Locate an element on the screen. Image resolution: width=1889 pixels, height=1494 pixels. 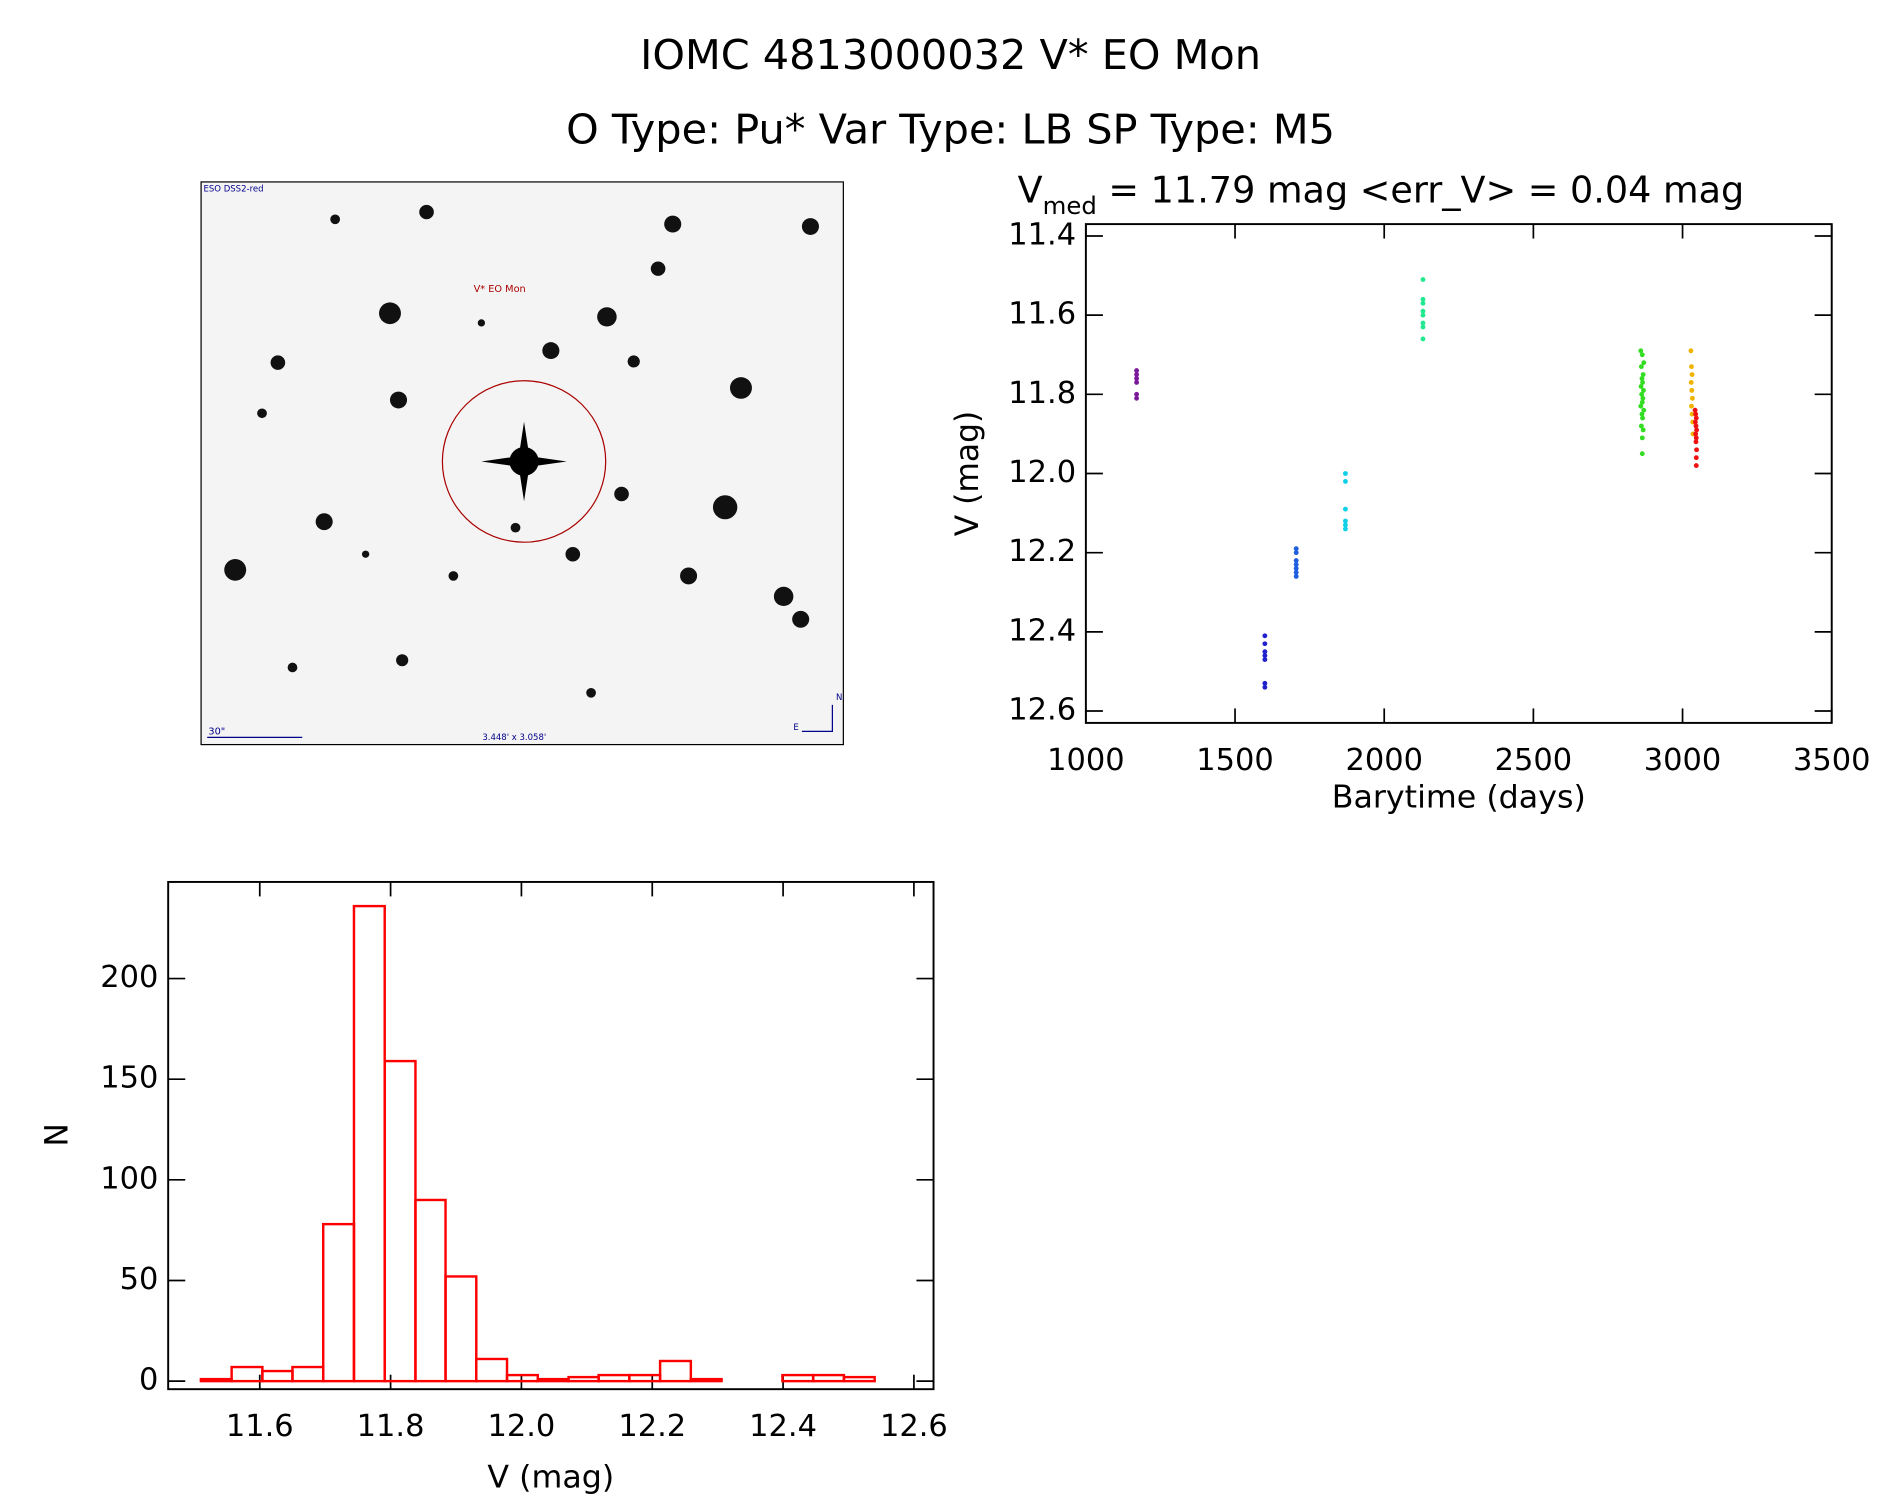
y-tick-label: 50 is located at coordinates (139, 1279).